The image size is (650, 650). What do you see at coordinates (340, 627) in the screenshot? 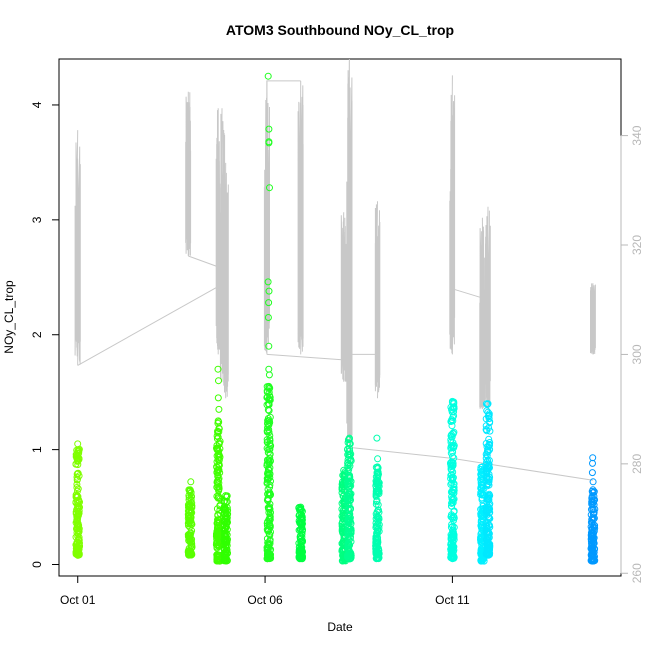
I see `x-axis-label: Date` at bounding box center [340, 627].